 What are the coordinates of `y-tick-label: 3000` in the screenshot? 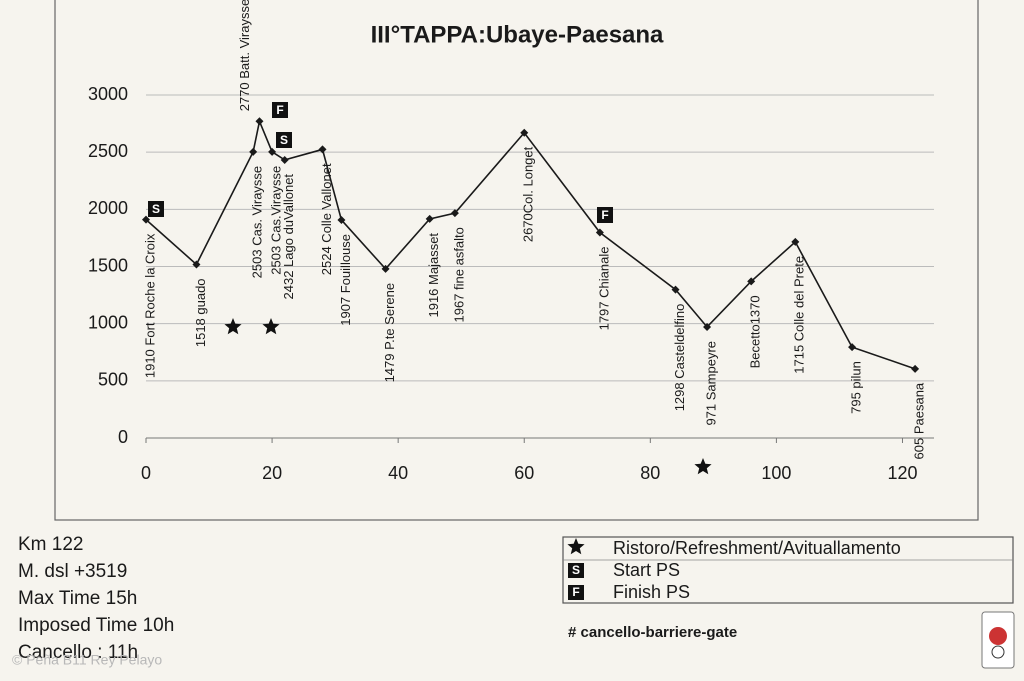 It's located at (108, 94).